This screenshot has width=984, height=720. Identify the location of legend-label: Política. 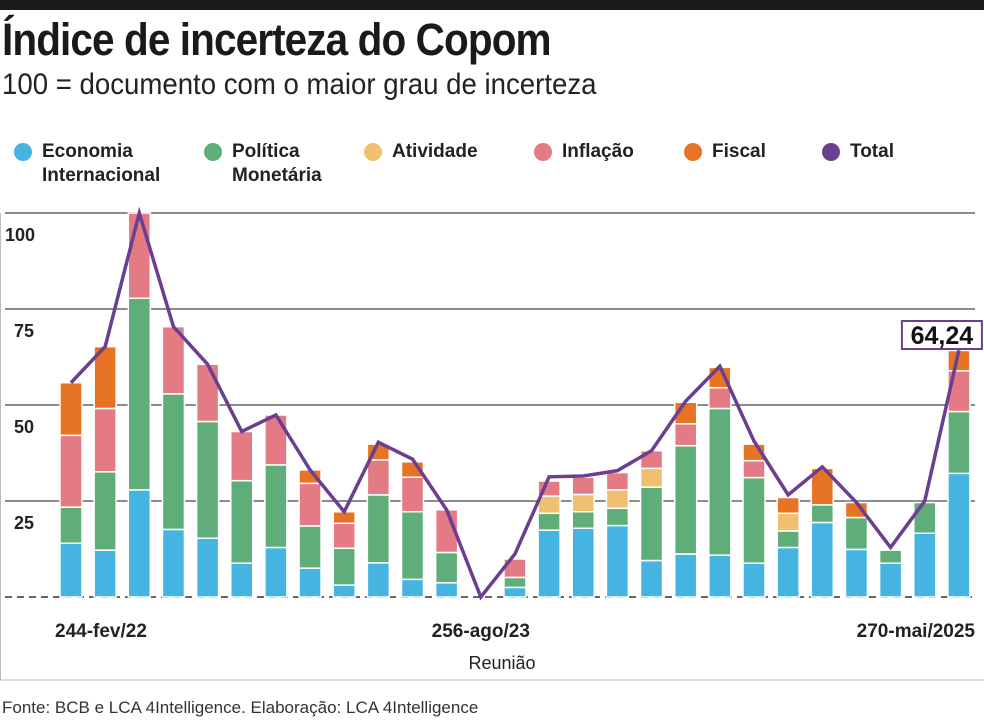
(266, 151).